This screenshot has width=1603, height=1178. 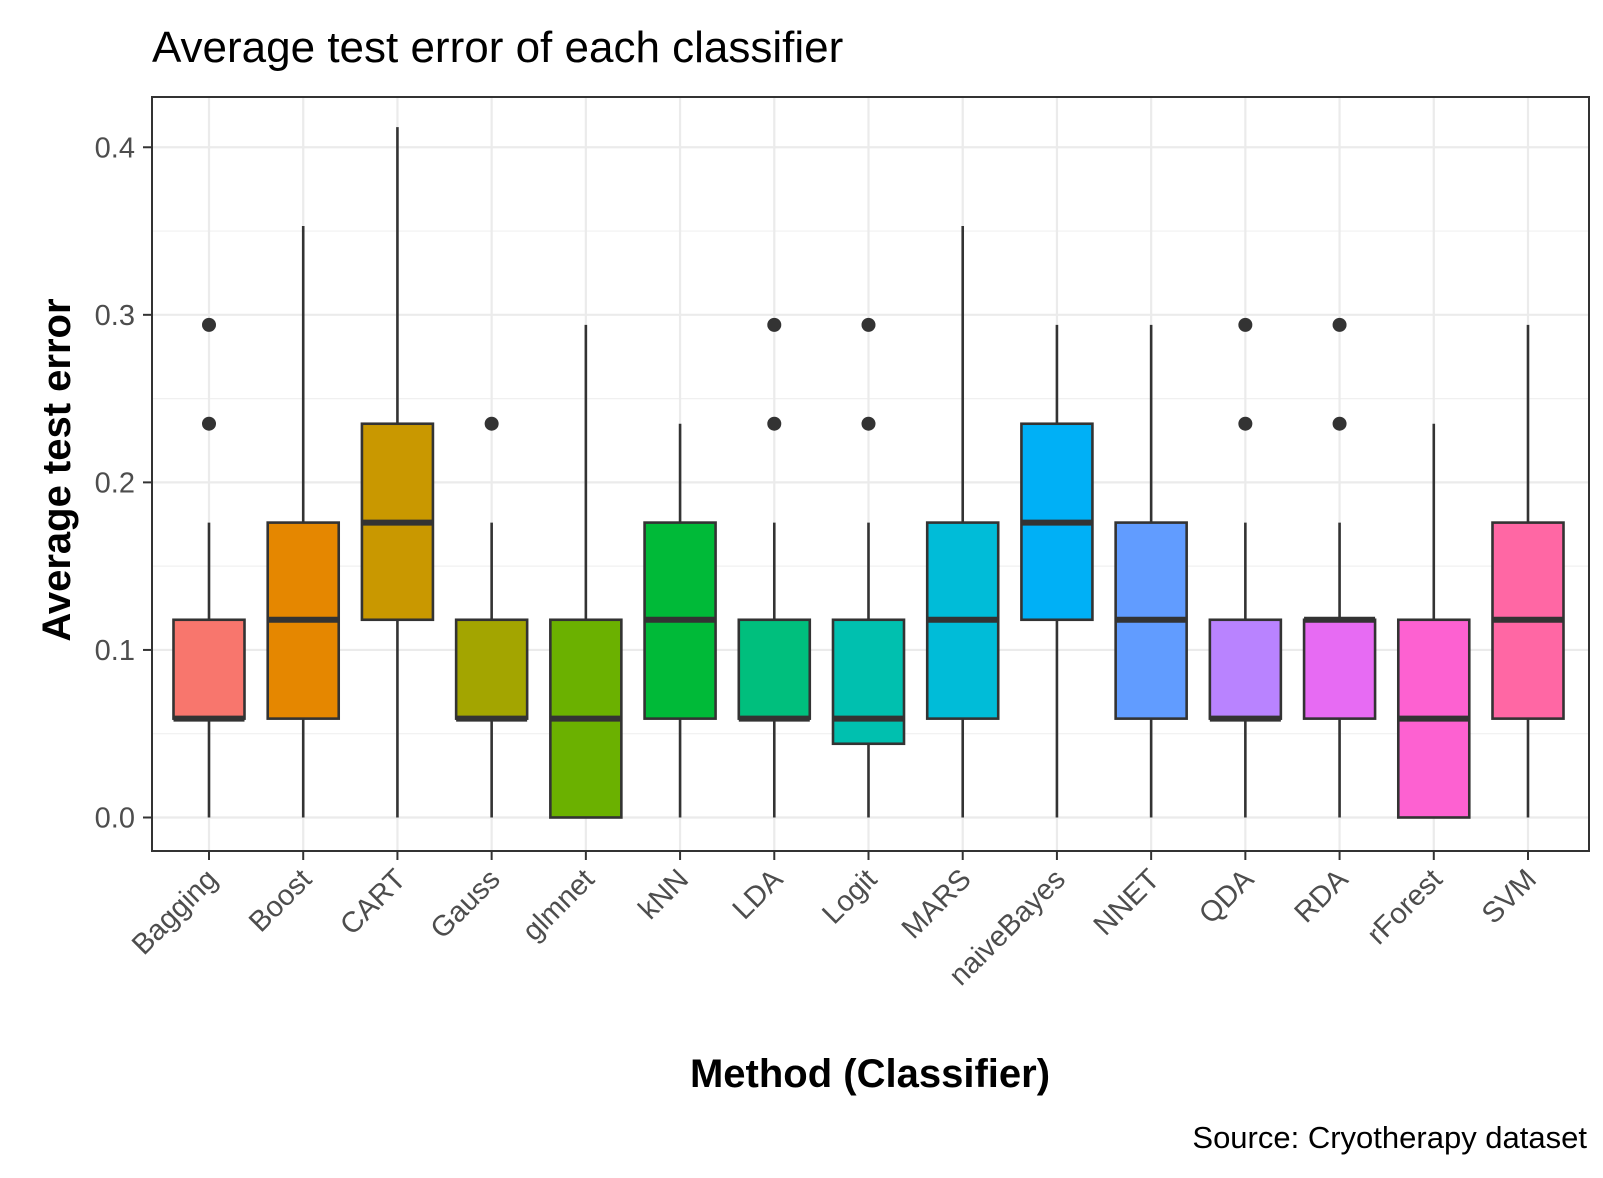 I want to click on y-axis-title: Average test error, so click(x=57, y=469).